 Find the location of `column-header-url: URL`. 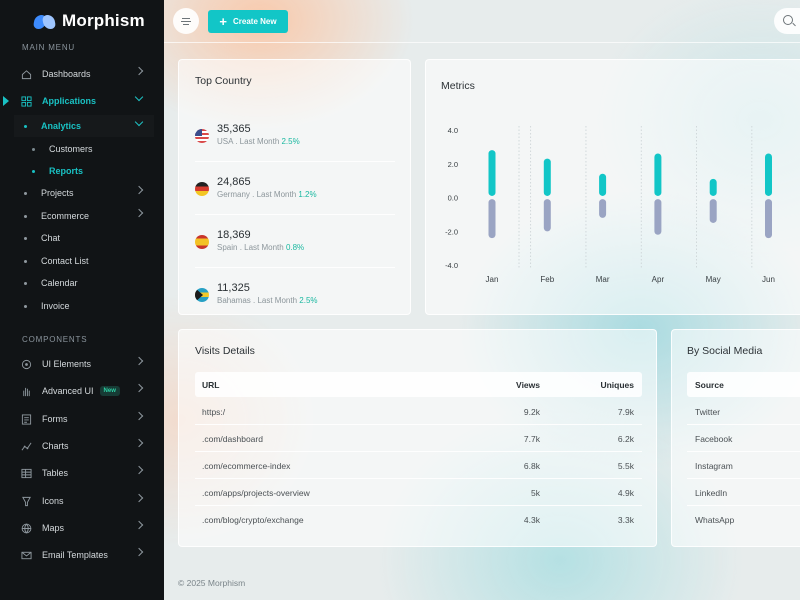

column-header-url: URL is located at coordinates (211, 385).